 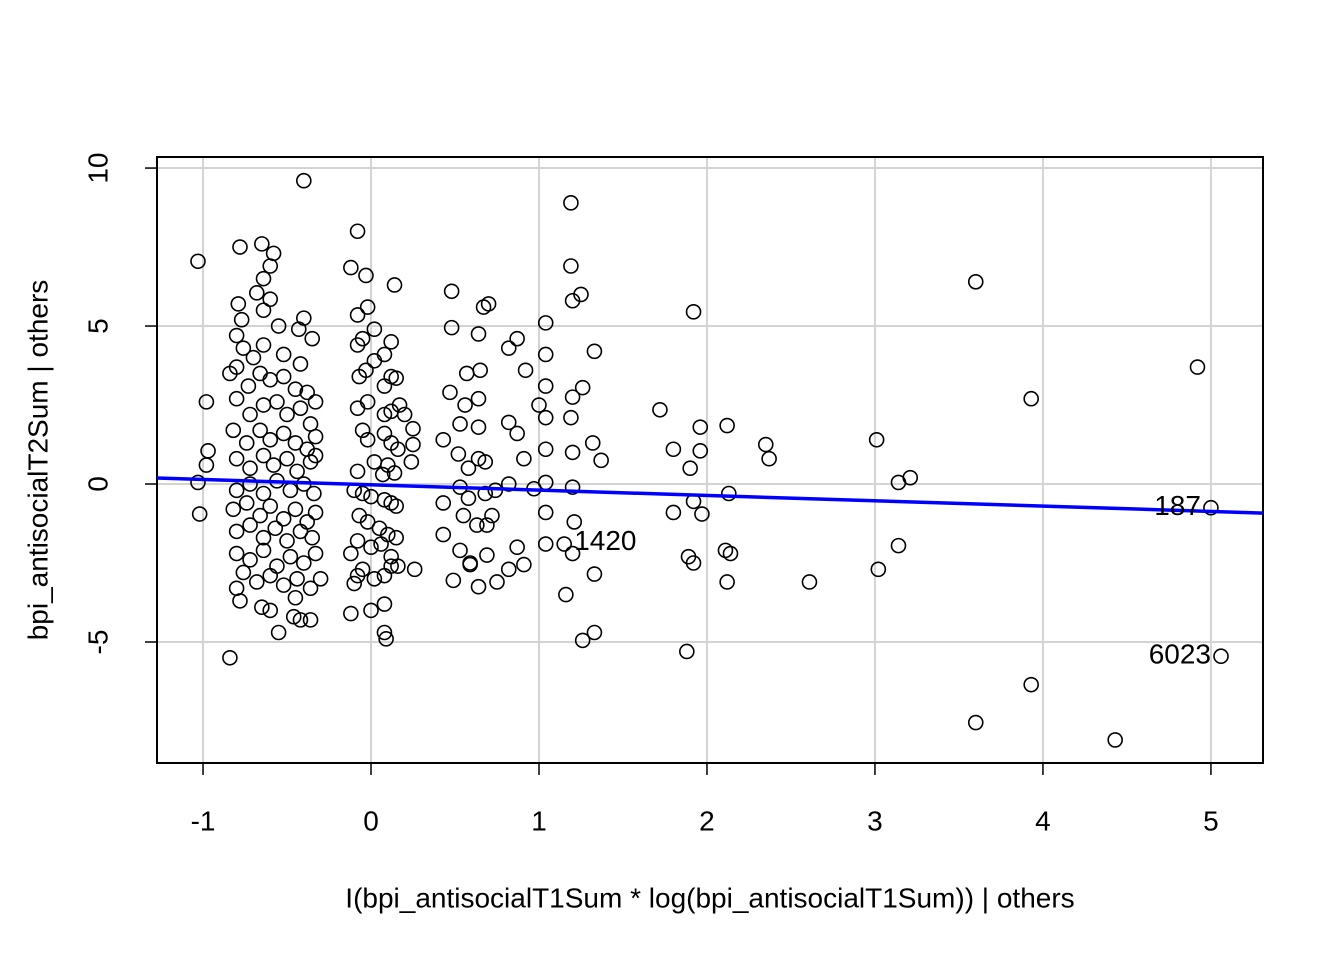 I want to click on y-tick-label: 5, so click(x=97, y=326).